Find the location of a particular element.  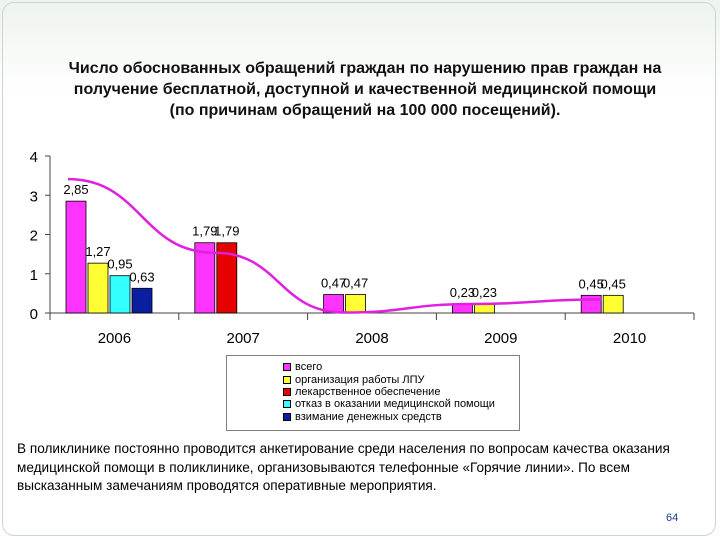

y-tick-label: 2 is located at coordinates (34, 236).